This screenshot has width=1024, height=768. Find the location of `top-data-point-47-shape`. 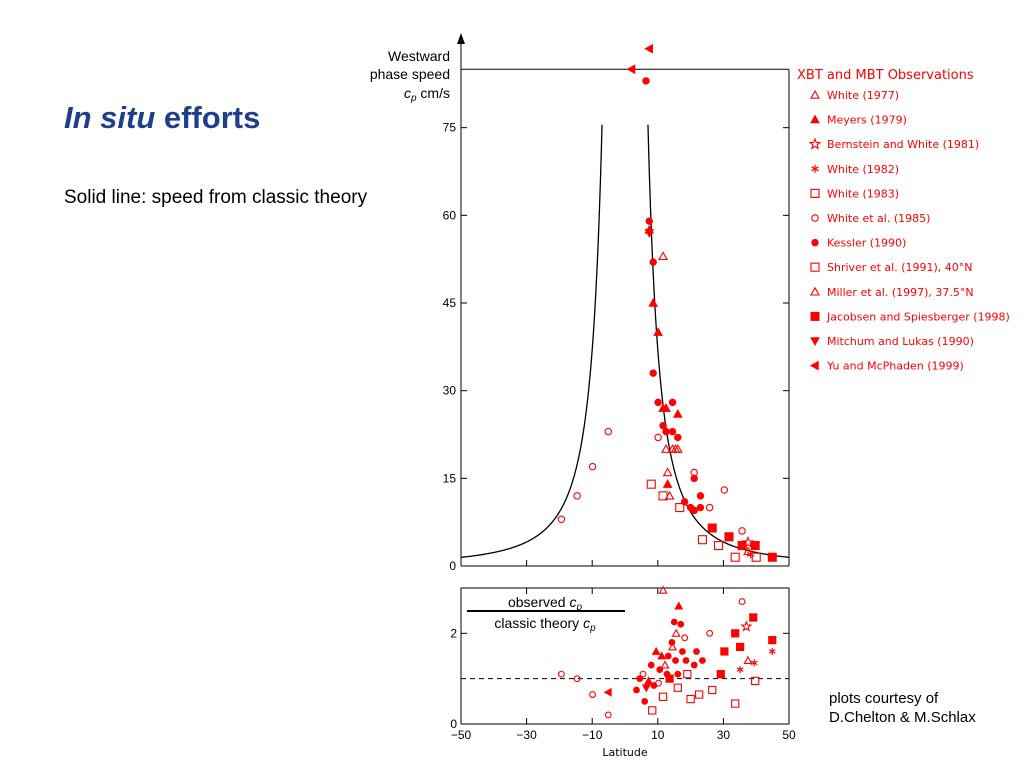

top-data-point-47-shape is located at coordinates (729, 537).